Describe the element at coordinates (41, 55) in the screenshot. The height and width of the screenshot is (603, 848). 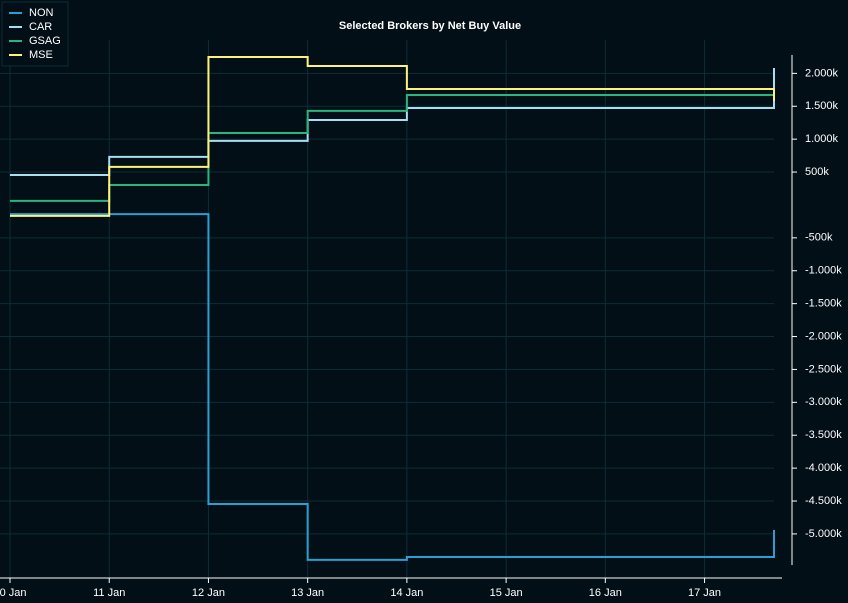
I see `legend-label: MSE` at that location.